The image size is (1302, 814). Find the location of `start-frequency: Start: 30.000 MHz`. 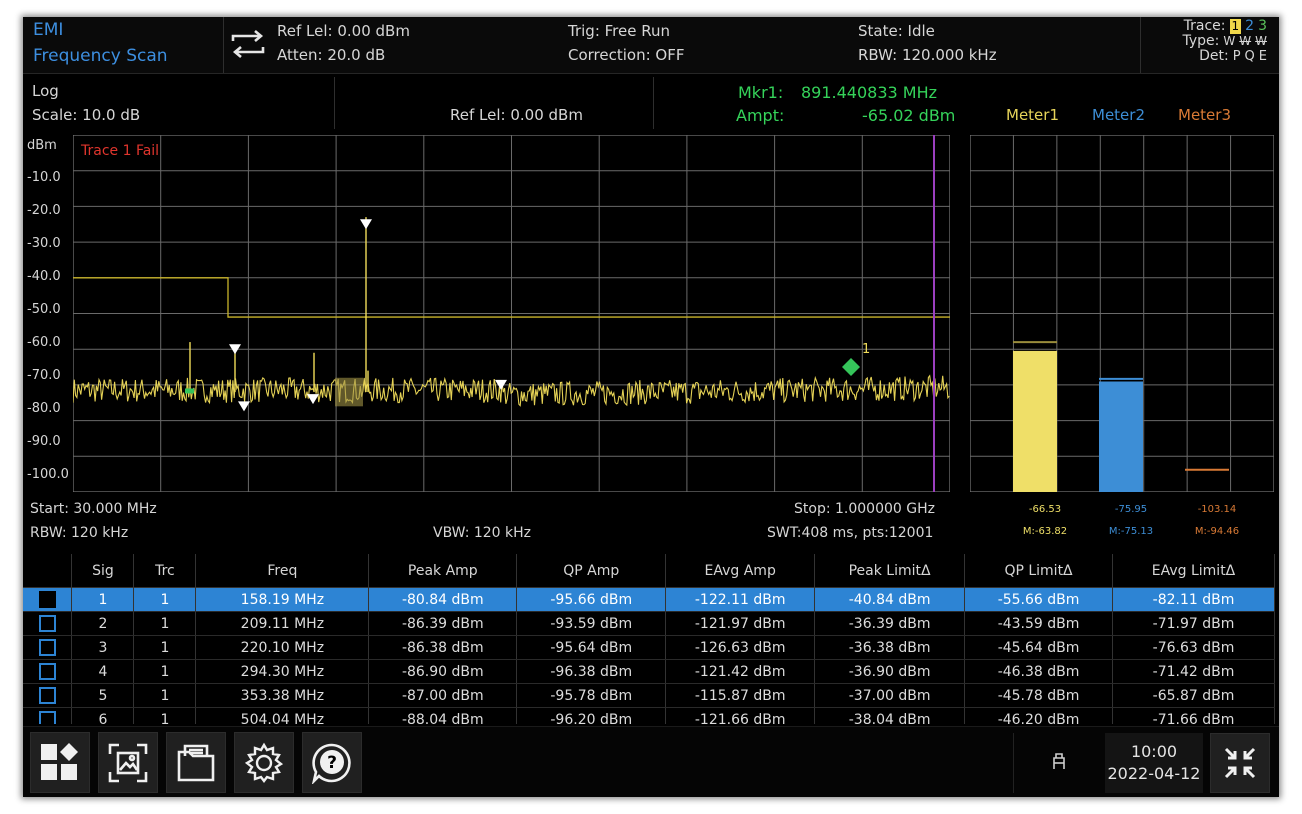

start-frequency: Start: 30.000 MHz is located at coordinates (93, 509).